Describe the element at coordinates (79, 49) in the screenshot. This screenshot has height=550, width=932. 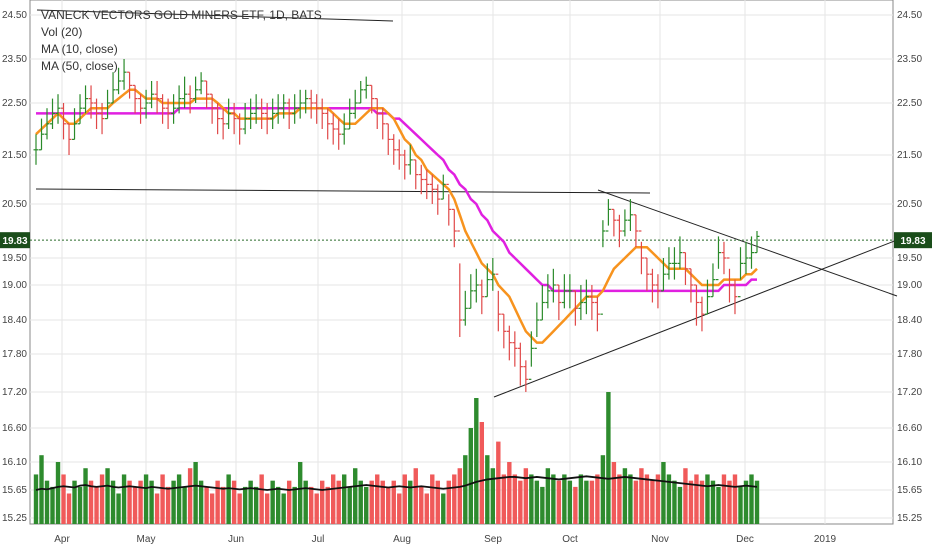
I see `legend-ma10: MA (10, close)` at that location.